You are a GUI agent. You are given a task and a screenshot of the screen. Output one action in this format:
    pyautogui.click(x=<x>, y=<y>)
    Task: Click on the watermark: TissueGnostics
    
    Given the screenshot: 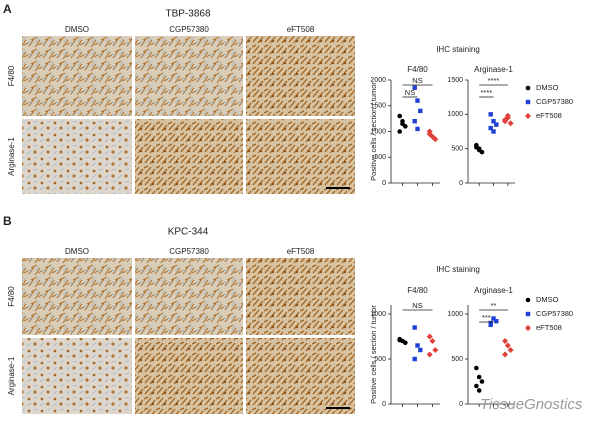 What is the action you would take?
    pyautogui.click(x=531, y=404)
    